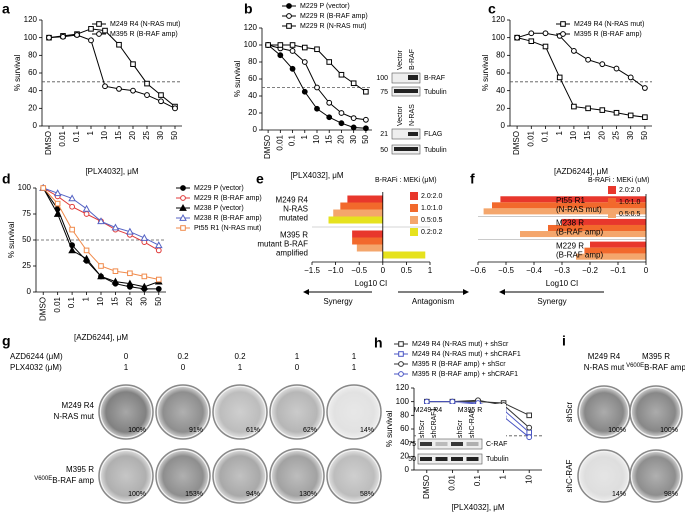 The image size is (685, 519). I want to click on x-tick-label: −1.5, so click(312, 270).